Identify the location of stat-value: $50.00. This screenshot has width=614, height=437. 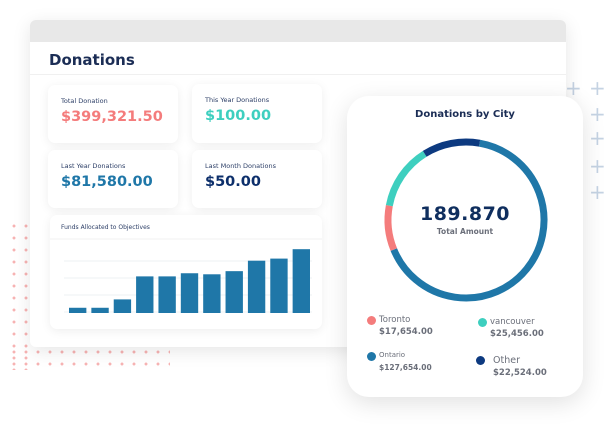
(233, 182).